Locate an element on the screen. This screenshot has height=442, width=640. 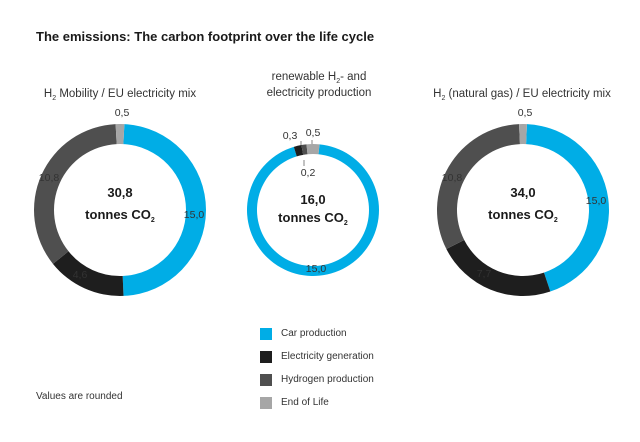
legend-label: End of Life is located at coordinates (305, 402).